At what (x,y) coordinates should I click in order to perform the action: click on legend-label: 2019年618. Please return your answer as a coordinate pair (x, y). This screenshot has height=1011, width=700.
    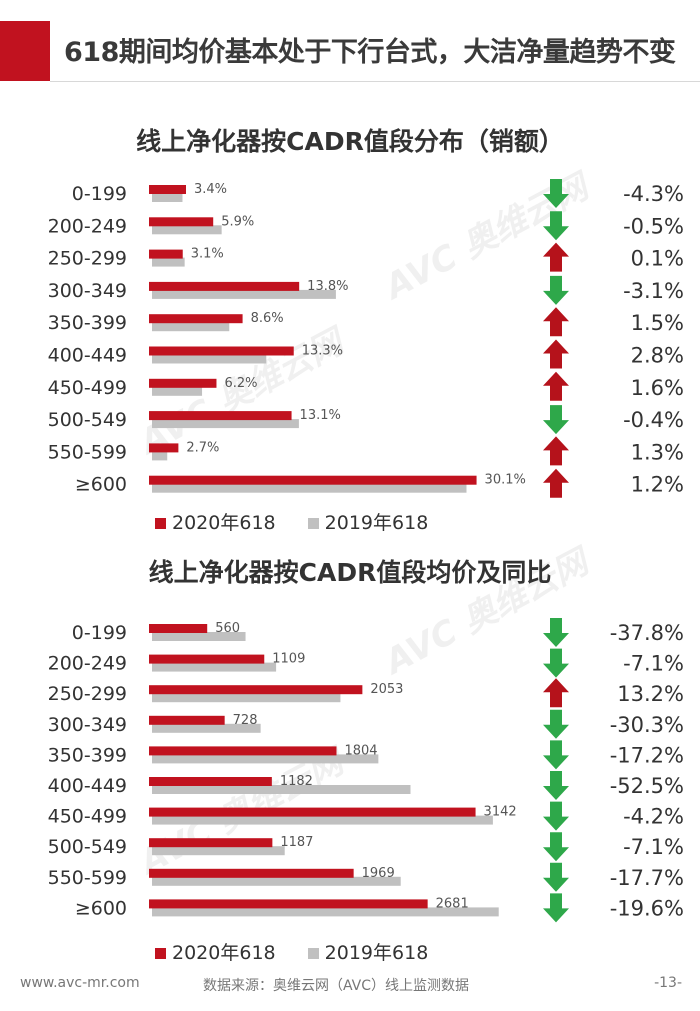
    Looking at the image, I should click on (376, 953).